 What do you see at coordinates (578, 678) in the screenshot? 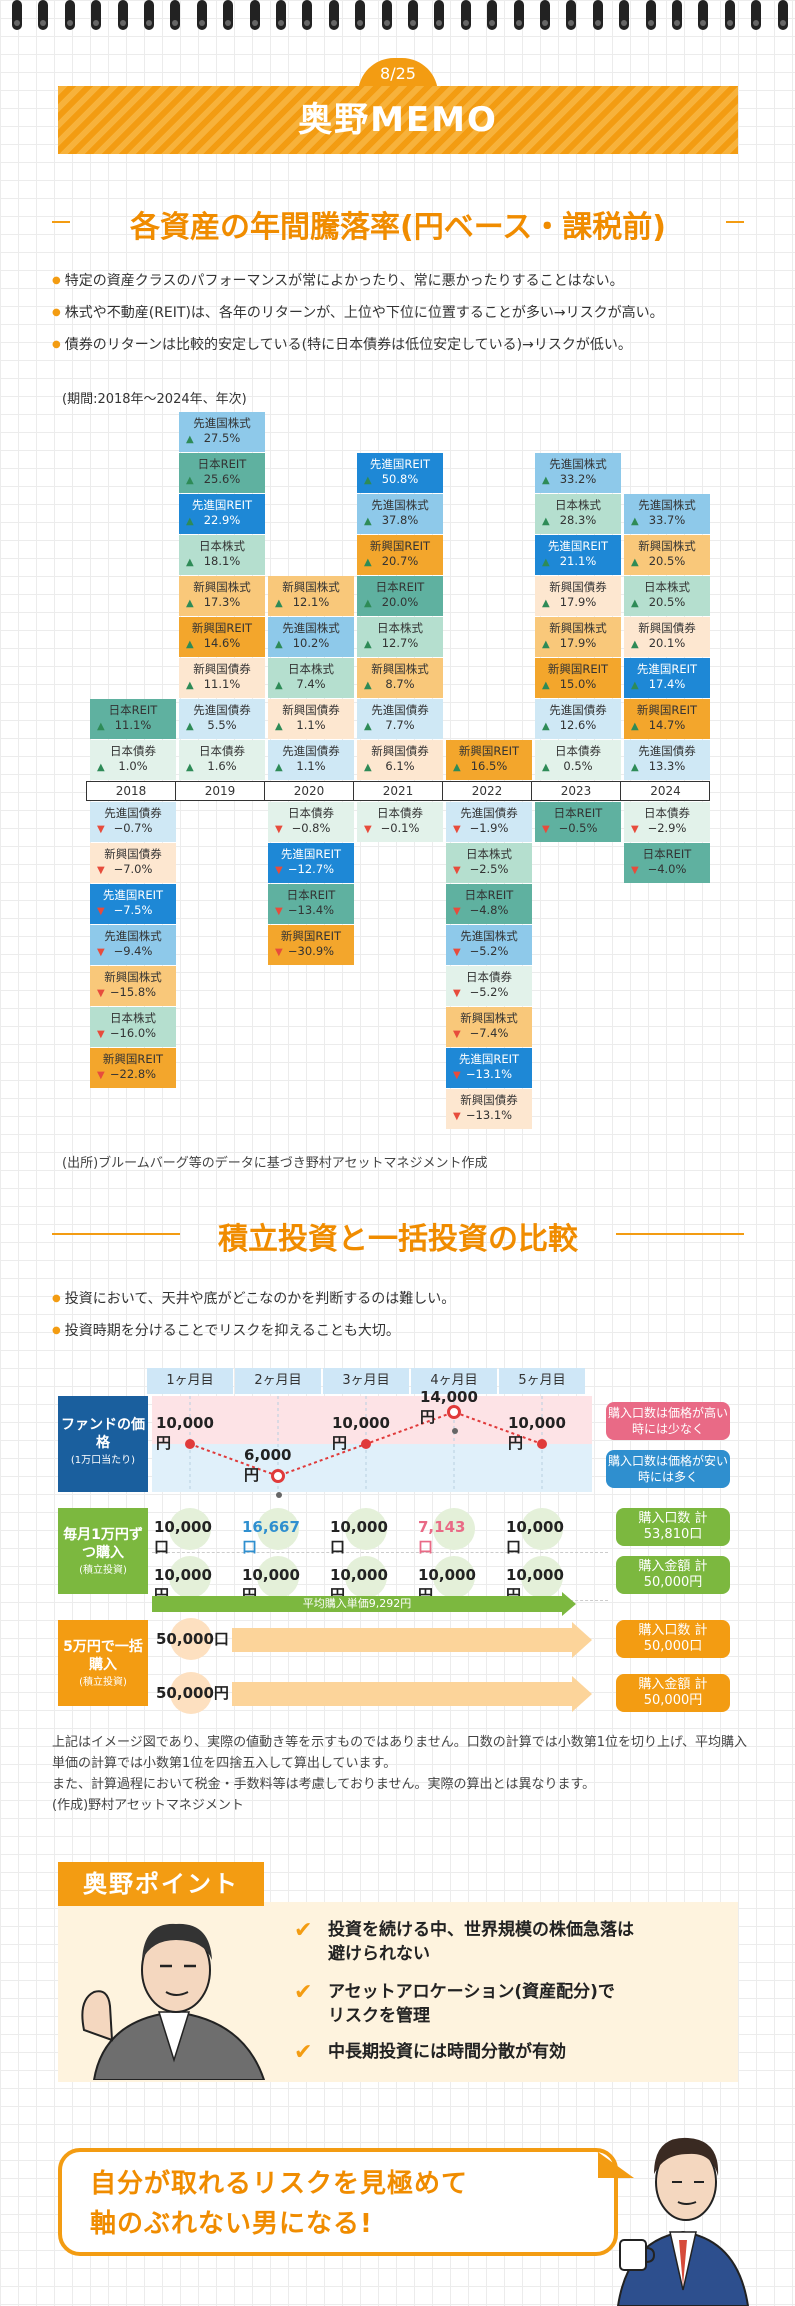
I see `return-cell: 新興国REIT 15.0% ▲` at bounding box center [578, 678].